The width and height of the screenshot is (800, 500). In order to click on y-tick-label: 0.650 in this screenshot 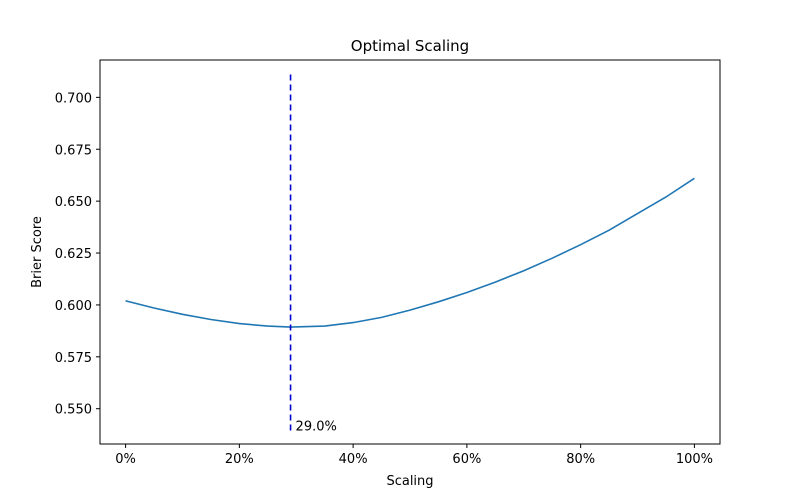, I will do `click(73, 202)`.